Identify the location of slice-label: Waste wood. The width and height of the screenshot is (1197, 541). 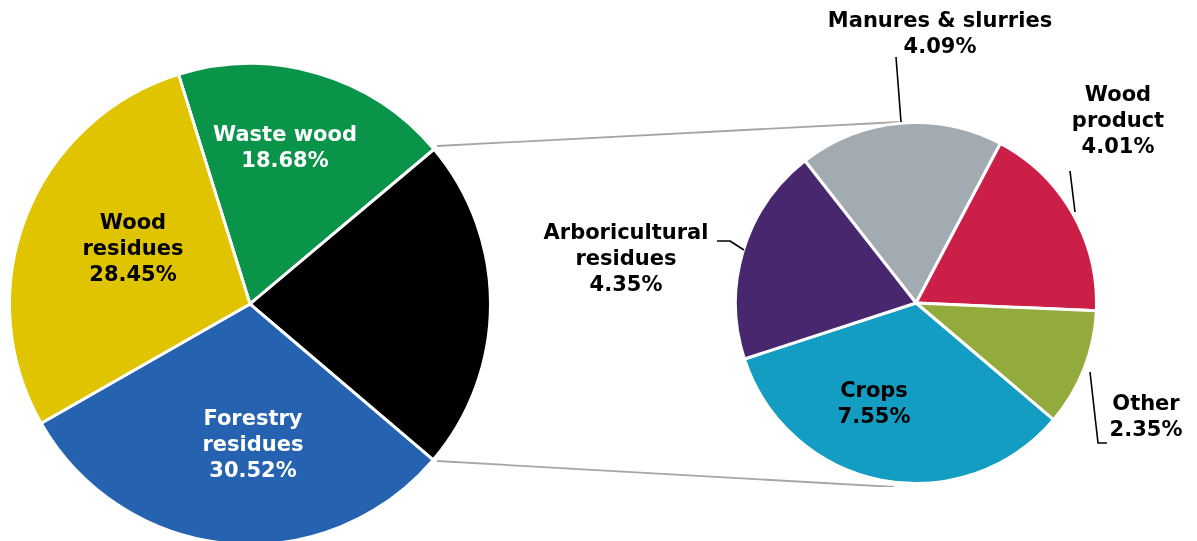
(285, 134).